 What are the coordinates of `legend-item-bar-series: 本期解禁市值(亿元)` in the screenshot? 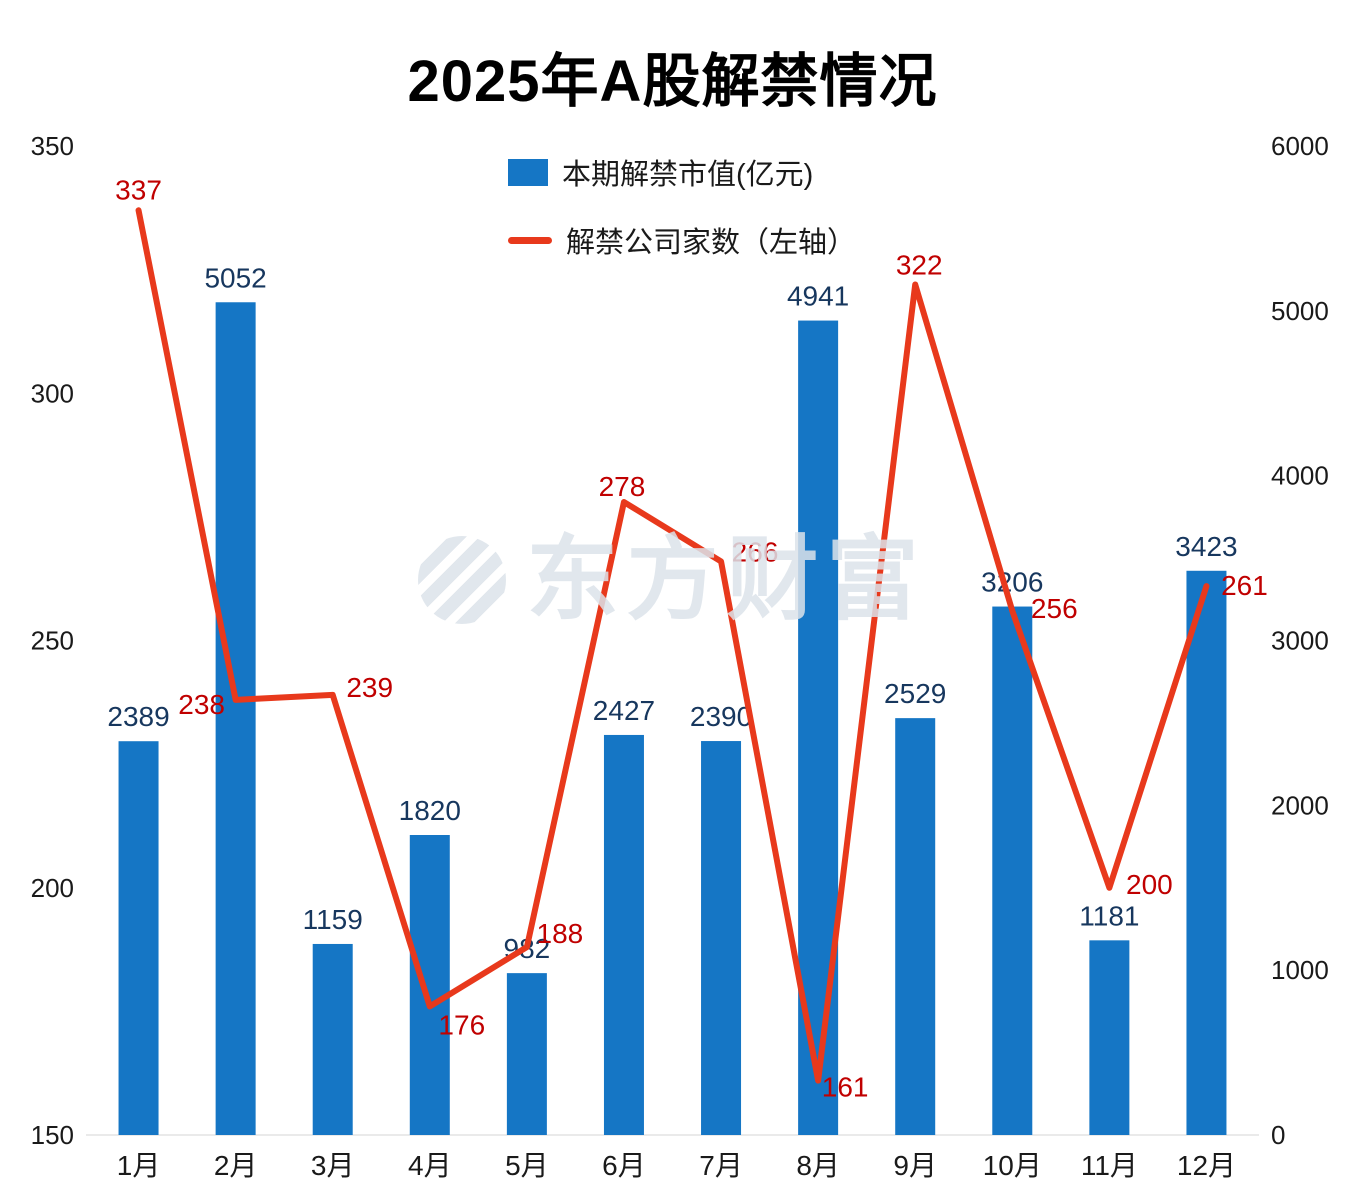 It's located at (682, 172).